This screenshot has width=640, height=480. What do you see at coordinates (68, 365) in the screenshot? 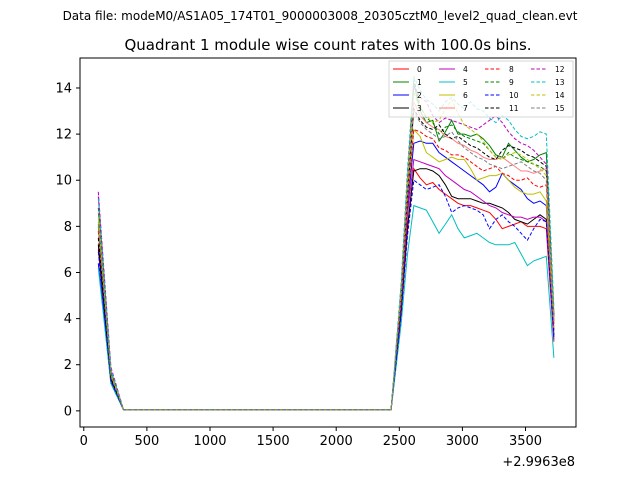
I see `y-tick-label: 2` at bounding box center [68, 365].